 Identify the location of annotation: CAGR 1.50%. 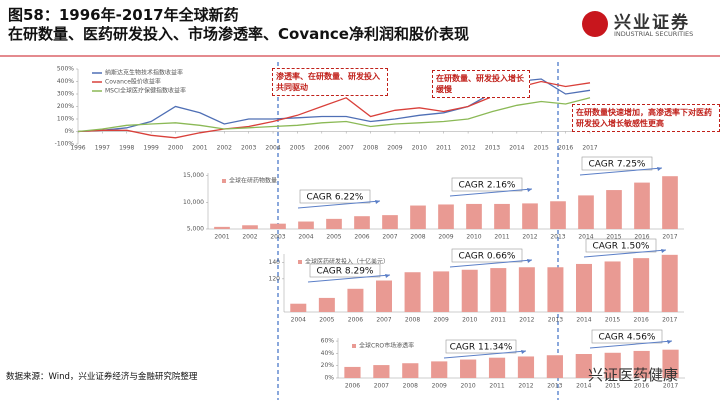
(621, 247).